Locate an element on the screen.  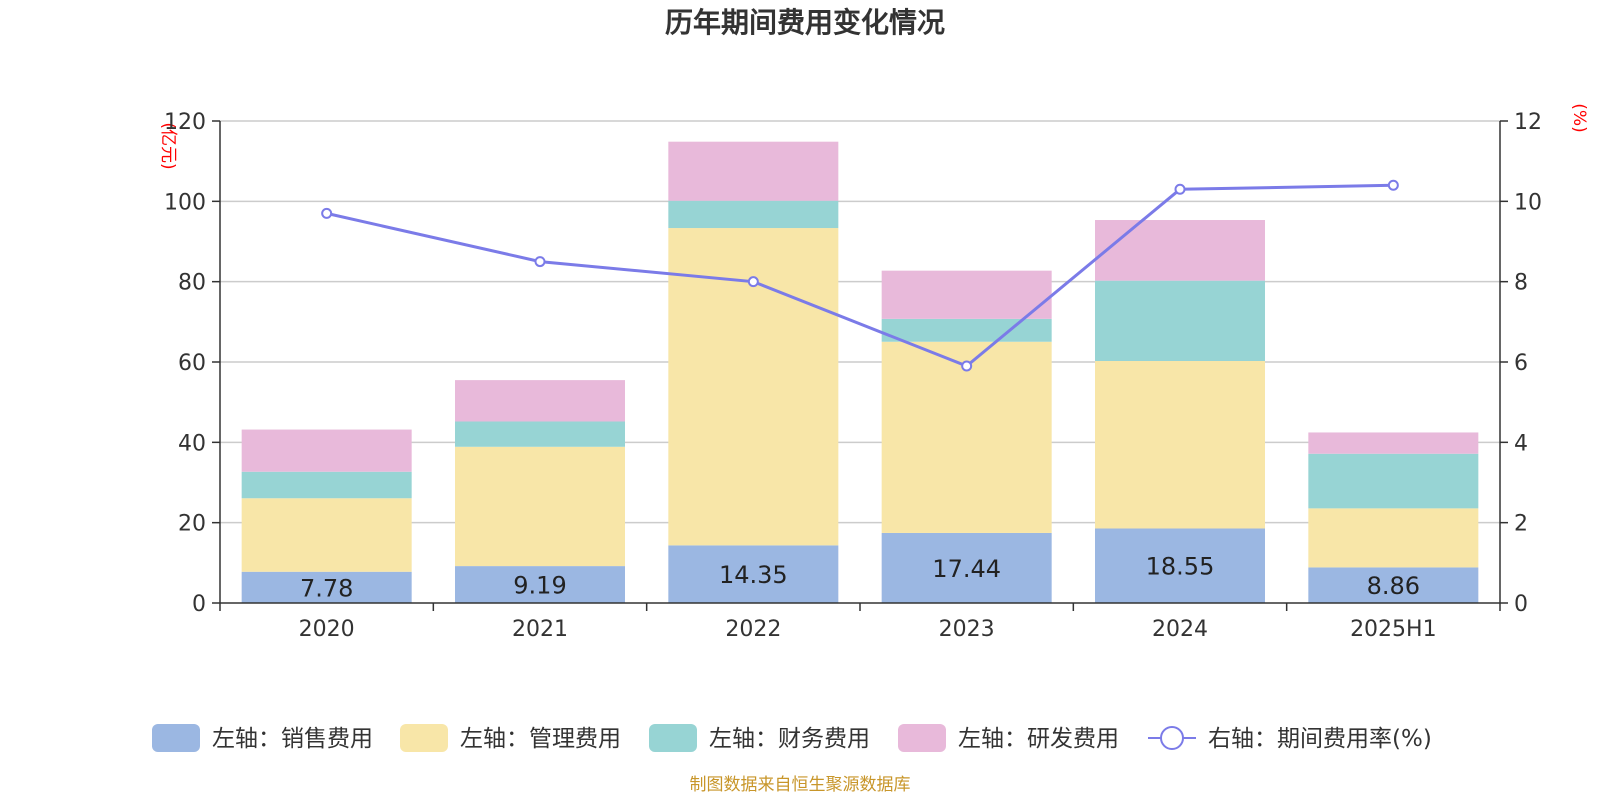
left-tick-label: 60 is located at coordinates (192, 363).